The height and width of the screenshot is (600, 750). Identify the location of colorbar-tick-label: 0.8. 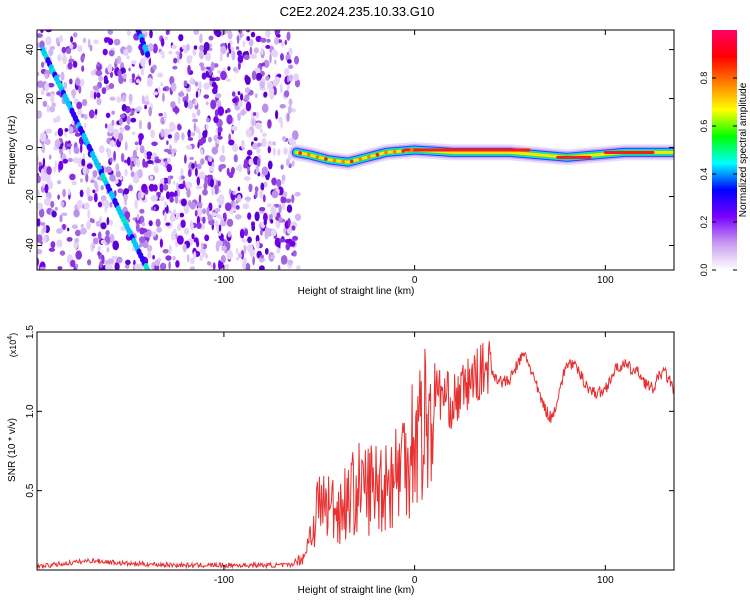
(704, 78).